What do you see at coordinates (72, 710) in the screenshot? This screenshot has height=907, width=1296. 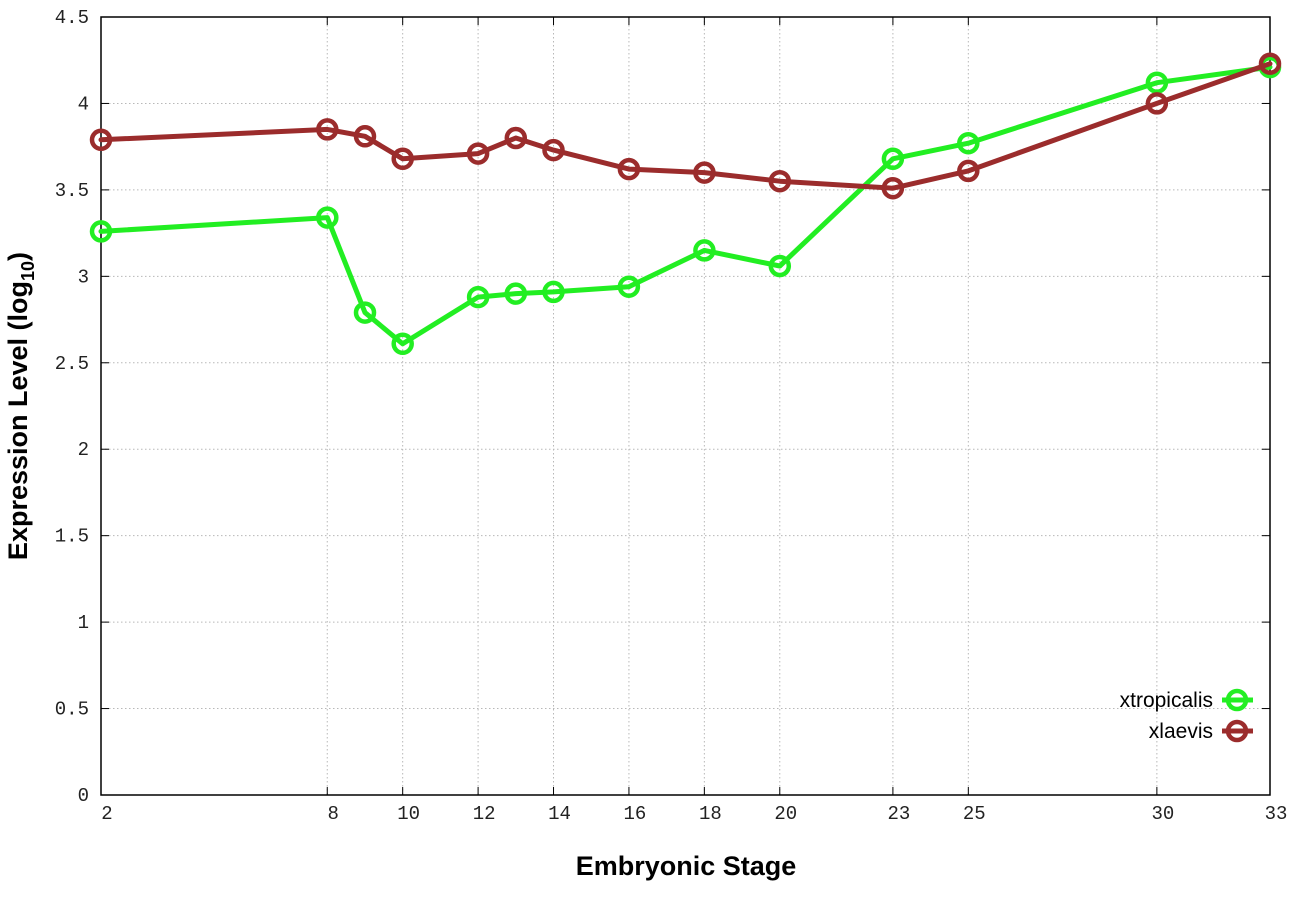 I see `y-tick-label: 0.5` at bounding box center [72, 710].